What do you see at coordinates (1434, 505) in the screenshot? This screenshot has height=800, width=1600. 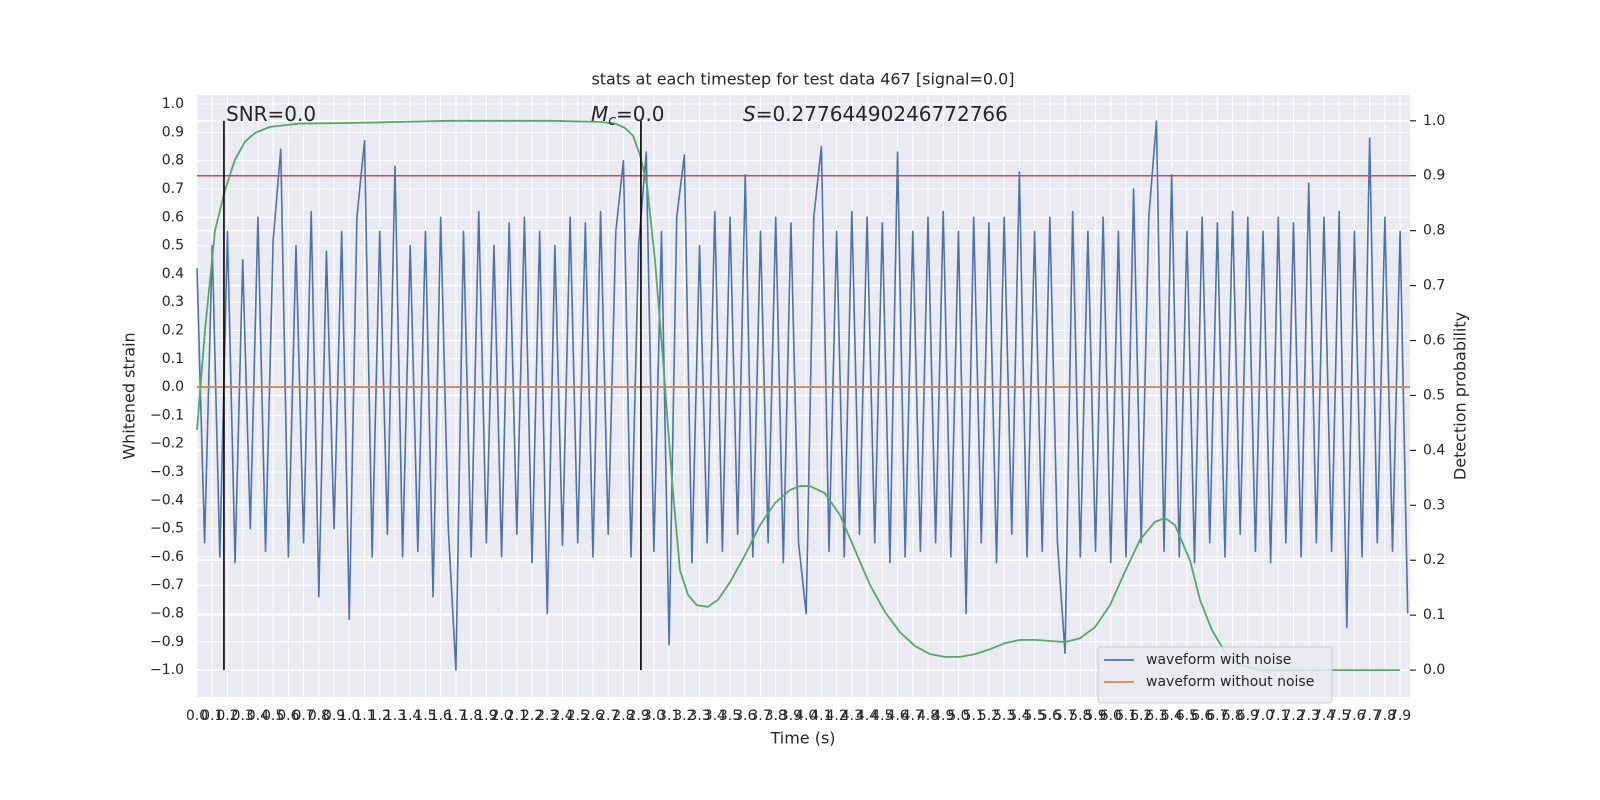 I see `y2-tick-label: 0.3` at bounding box center [1434, 505].